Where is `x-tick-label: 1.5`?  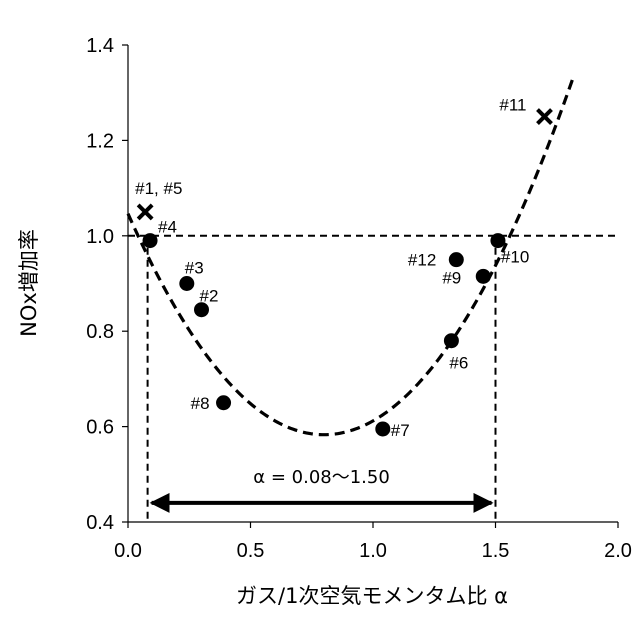
x-tick-label: 1.5 is located at coordinates (496, 551).